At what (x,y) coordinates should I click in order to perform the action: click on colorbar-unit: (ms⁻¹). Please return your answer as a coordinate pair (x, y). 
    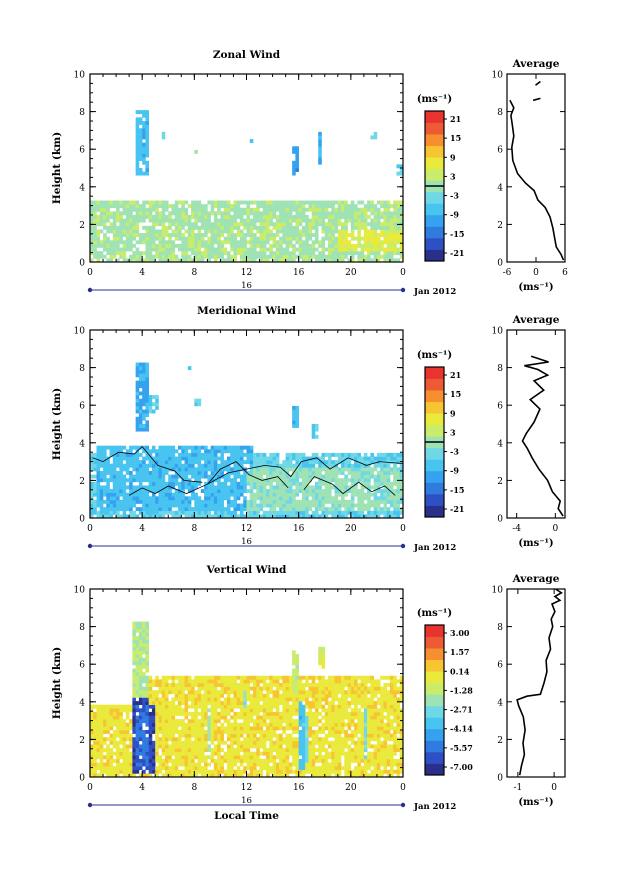
    Looking at the image, I should click on (434, 99).